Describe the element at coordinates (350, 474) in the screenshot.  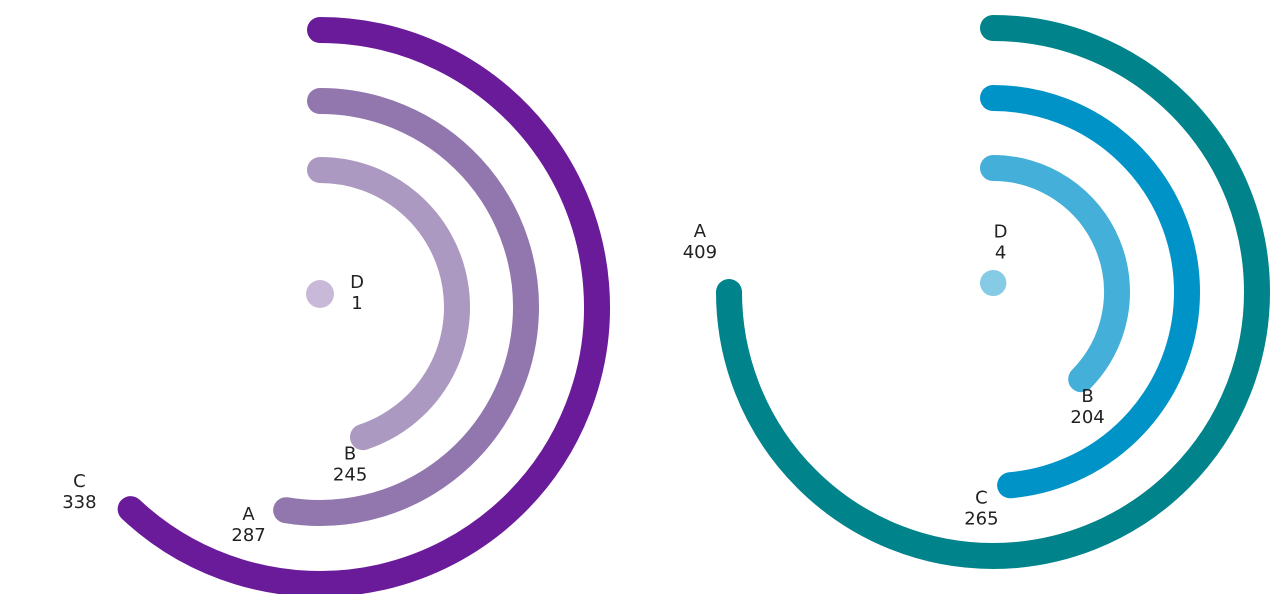
I see `label-b-value: 245` at that location.